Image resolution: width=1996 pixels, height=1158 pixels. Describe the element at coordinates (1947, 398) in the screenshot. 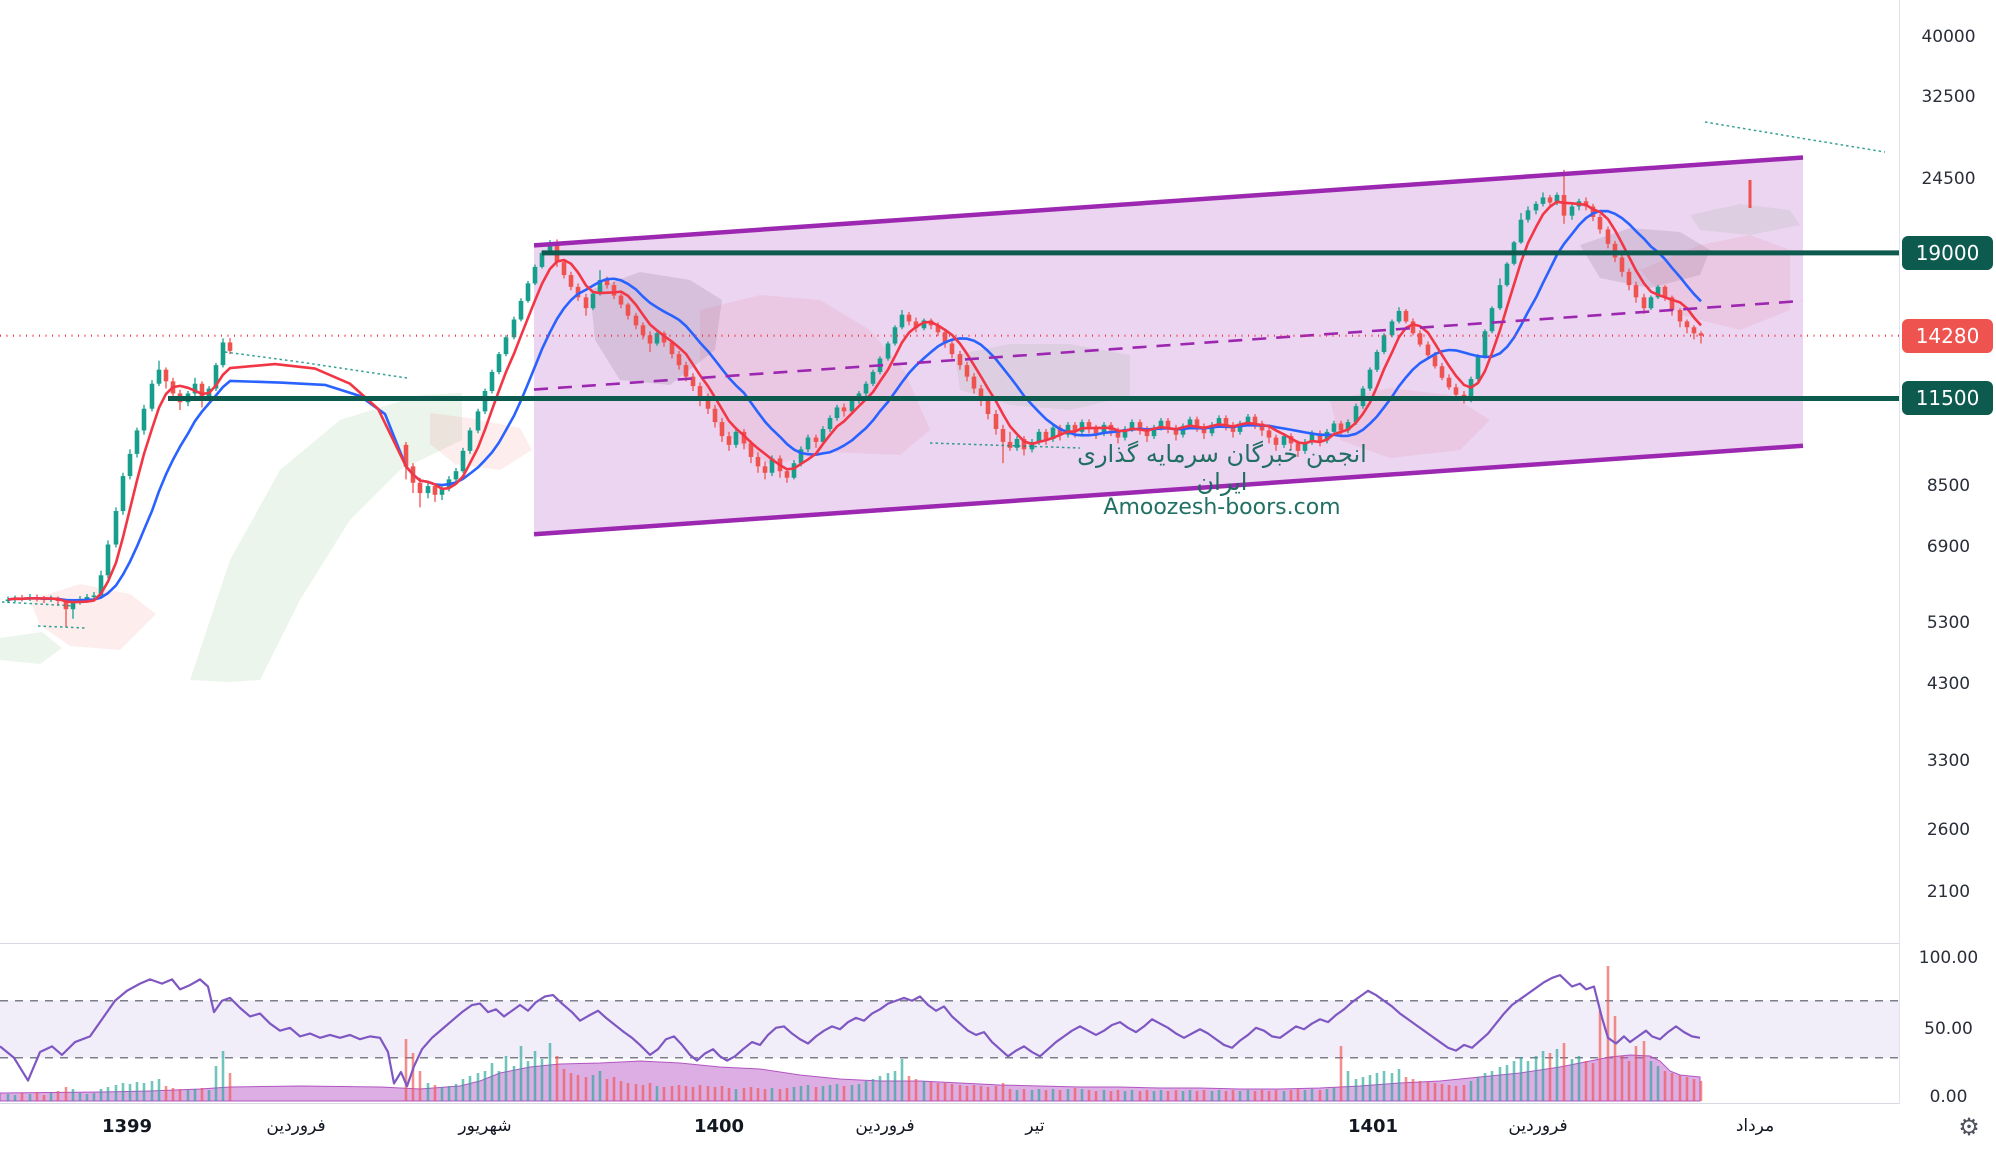

I see `price-badge-support: 11500` at that location.